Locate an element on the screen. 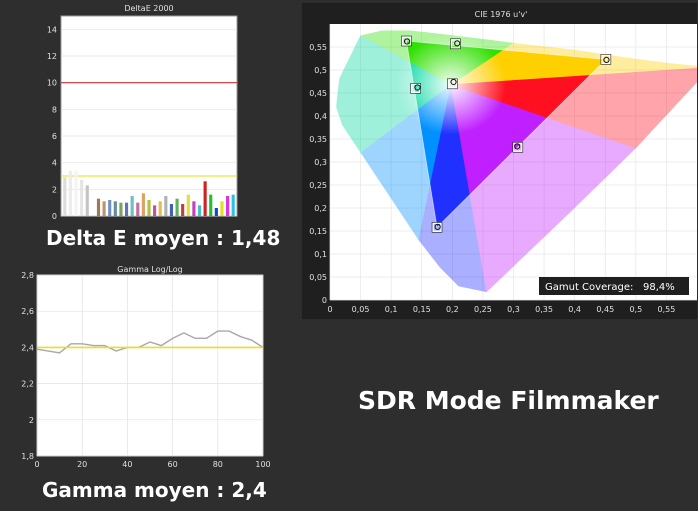  gamma-plot-area is located at coordinates (150, 365).